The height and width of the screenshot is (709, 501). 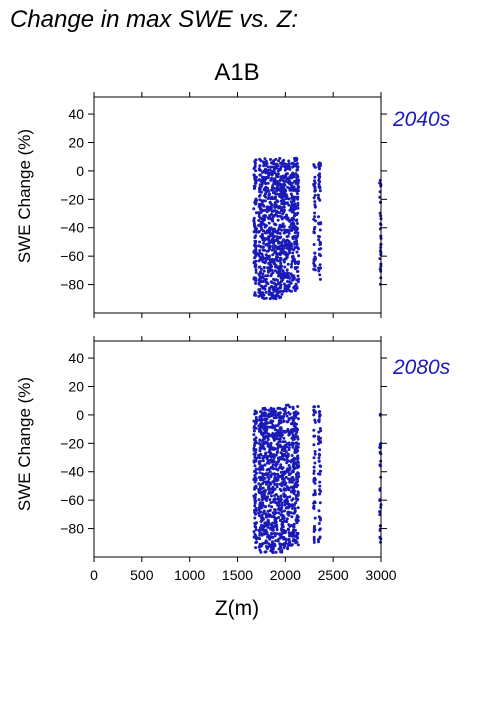 I want to click on scatter-points-2040s, so click(x=317, y=228).